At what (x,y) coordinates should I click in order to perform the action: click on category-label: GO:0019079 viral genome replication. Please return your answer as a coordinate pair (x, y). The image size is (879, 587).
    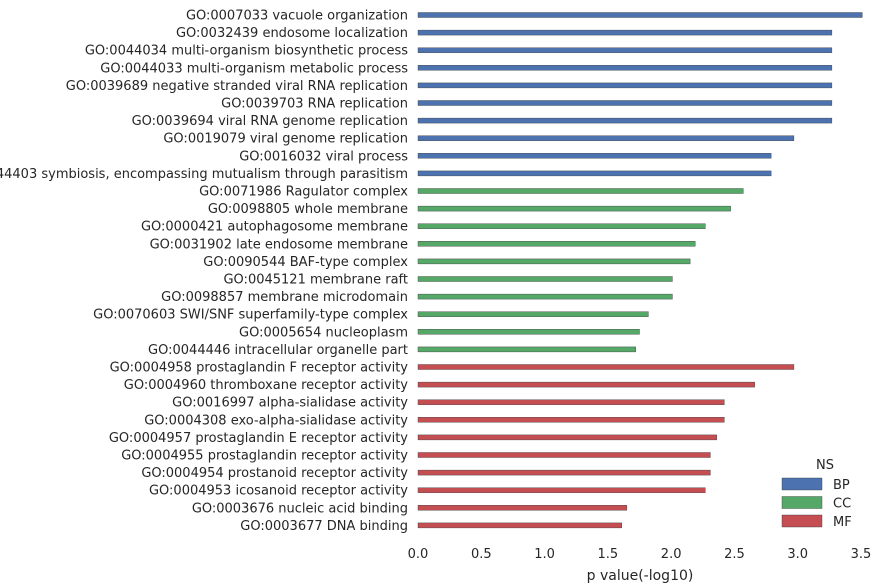
    Looking at the image, I should click on (285, 139).